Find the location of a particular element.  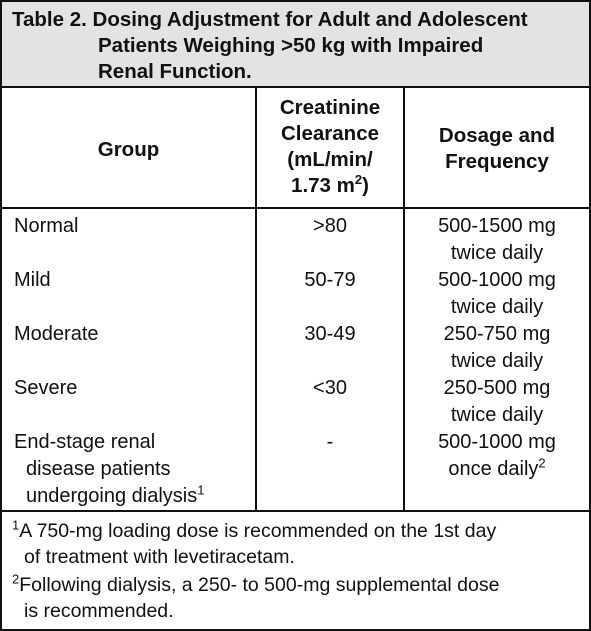

header-clearance-line-4: 1.73 m2) is located at coordinates (330, 186).